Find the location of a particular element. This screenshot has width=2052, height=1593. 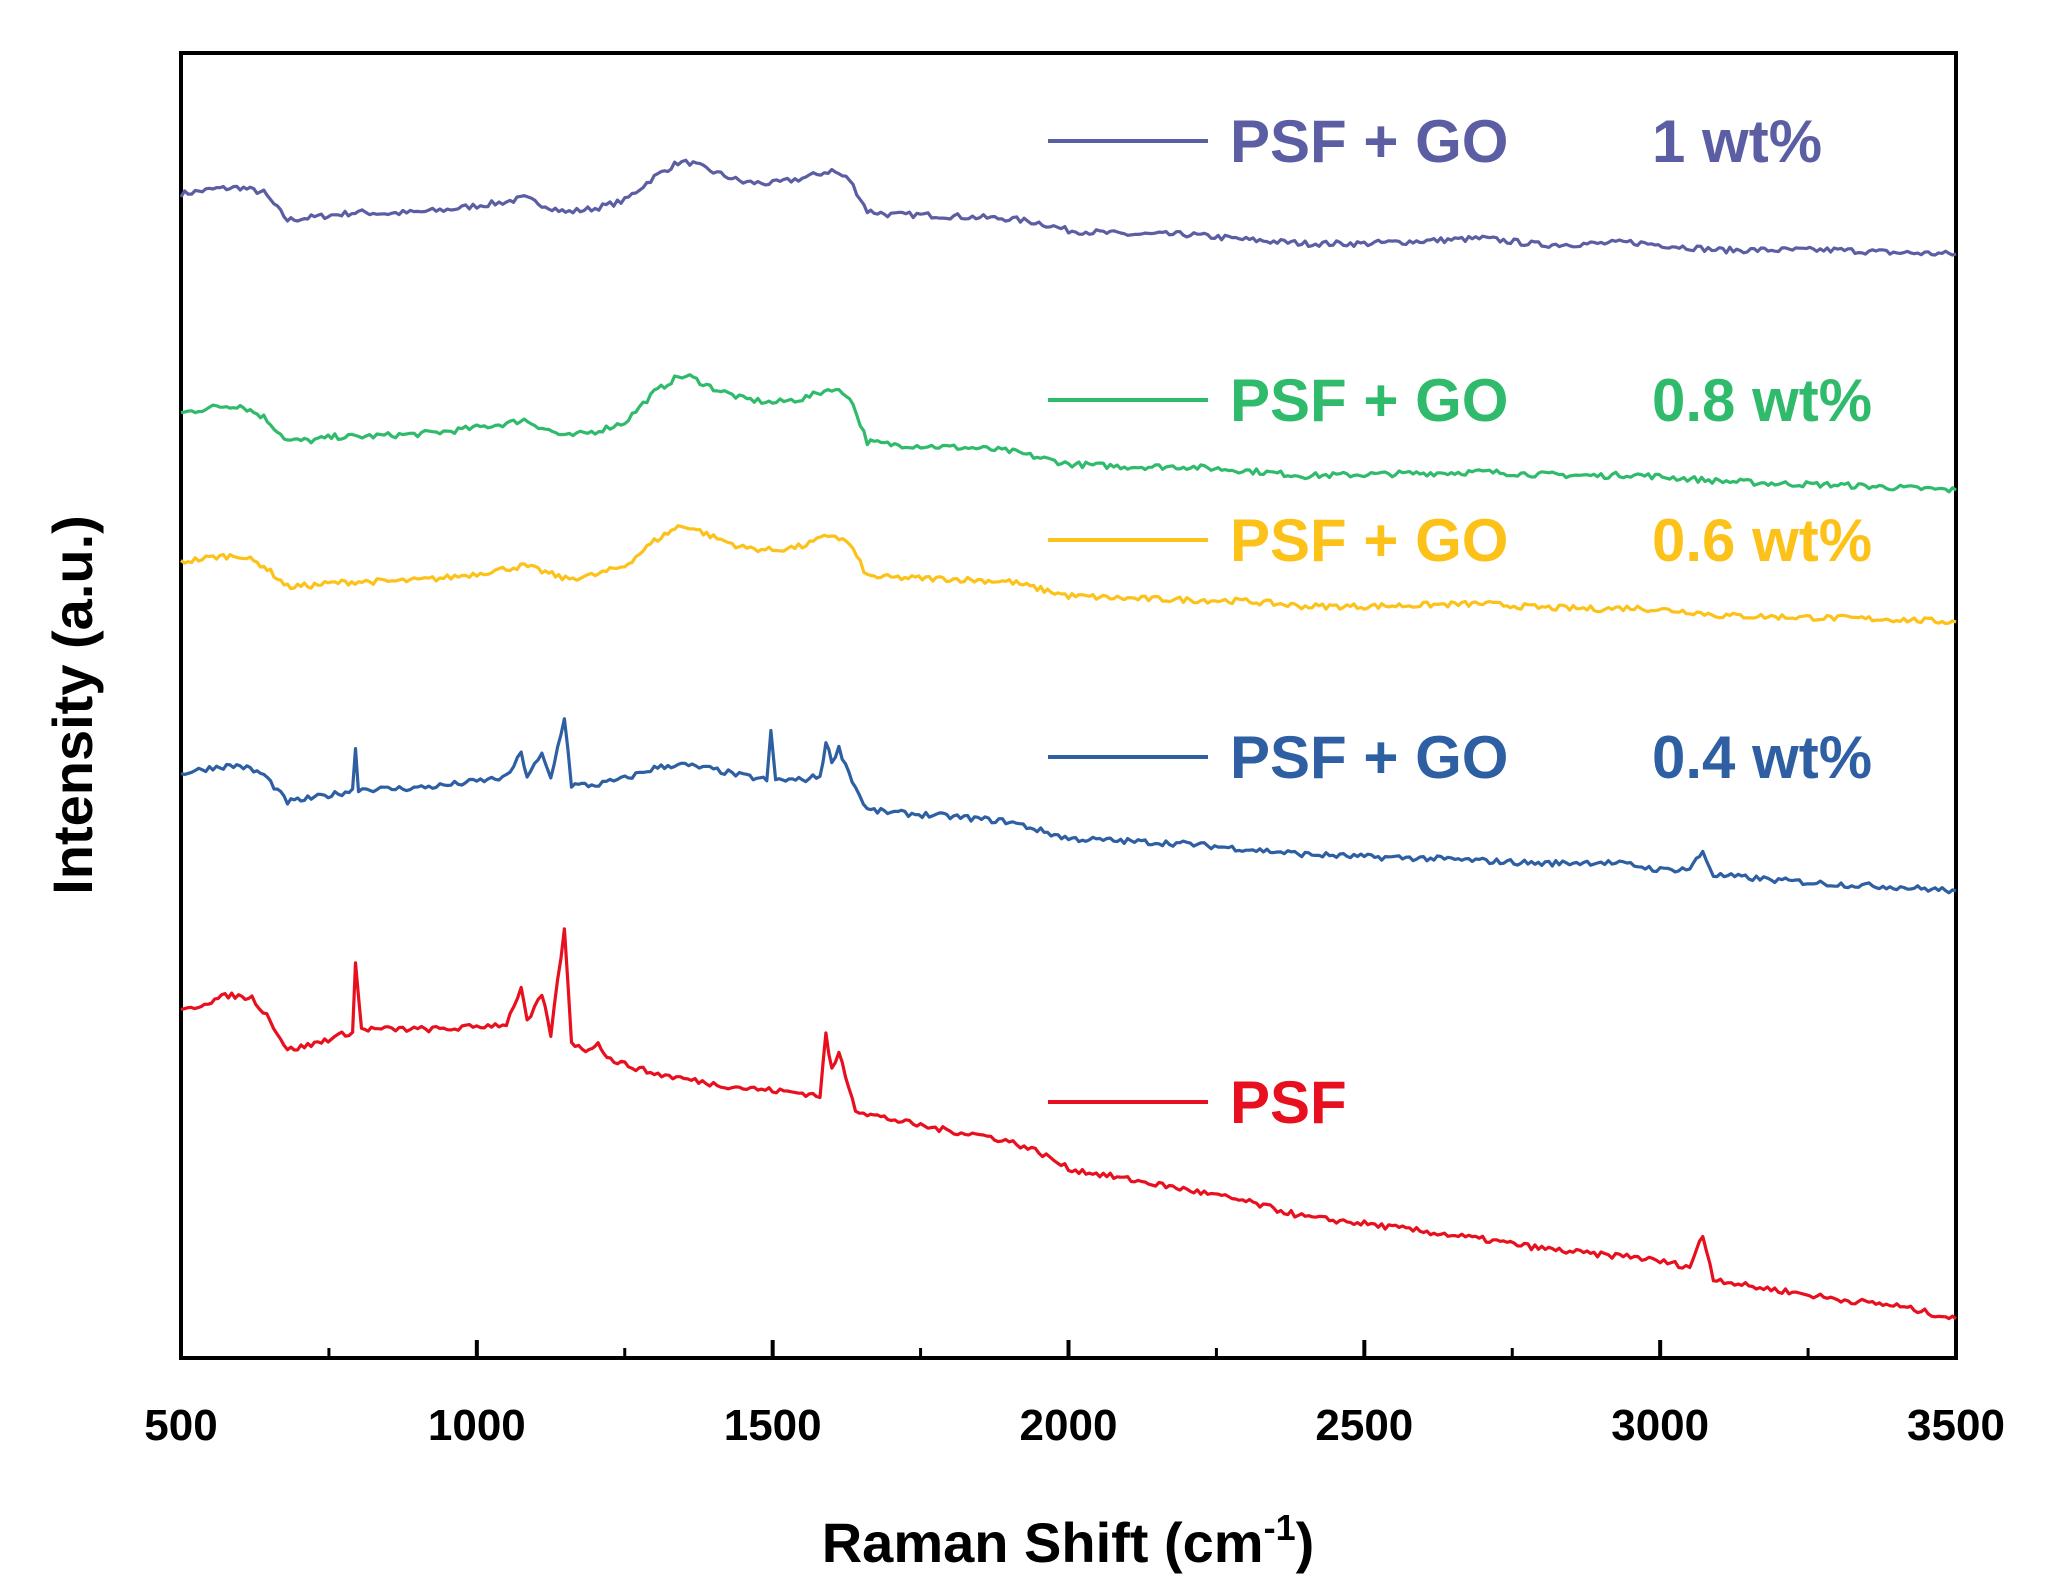

legend-entry-2: PSF + GO 0.8 wt% is located at coordinates (1460, 400).